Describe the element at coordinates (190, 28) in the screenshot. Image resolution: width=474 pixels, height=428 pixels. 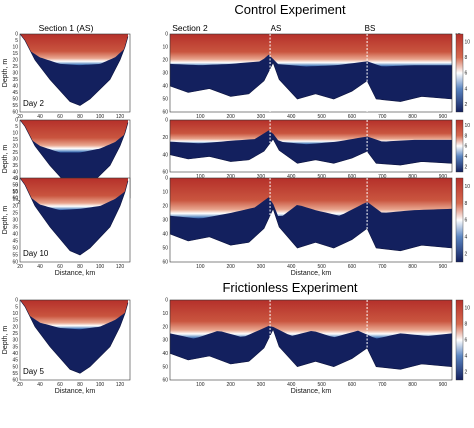
I see `section2-label: Section 2` at that location.